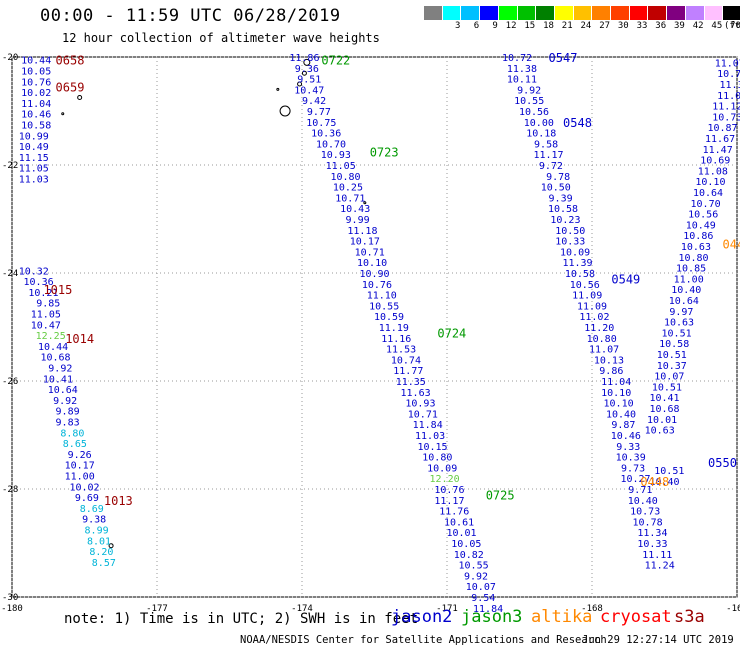 Image resolution: width=740 pixels, height=650 pixels. Describe the element at coordinates (681, 312) in the screenshot. I see `wave-height-point: 9.97` at that location.